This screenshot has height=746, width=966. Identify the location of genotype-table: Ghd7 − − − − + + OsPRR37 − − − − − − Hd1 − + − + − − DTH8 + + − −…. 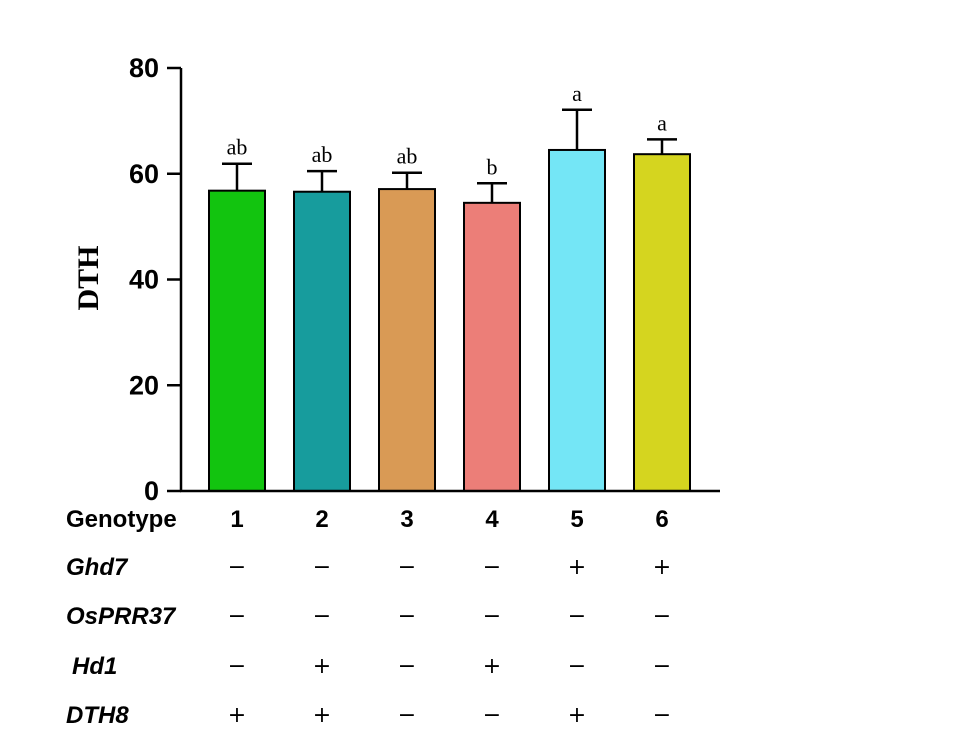
(368, 641).